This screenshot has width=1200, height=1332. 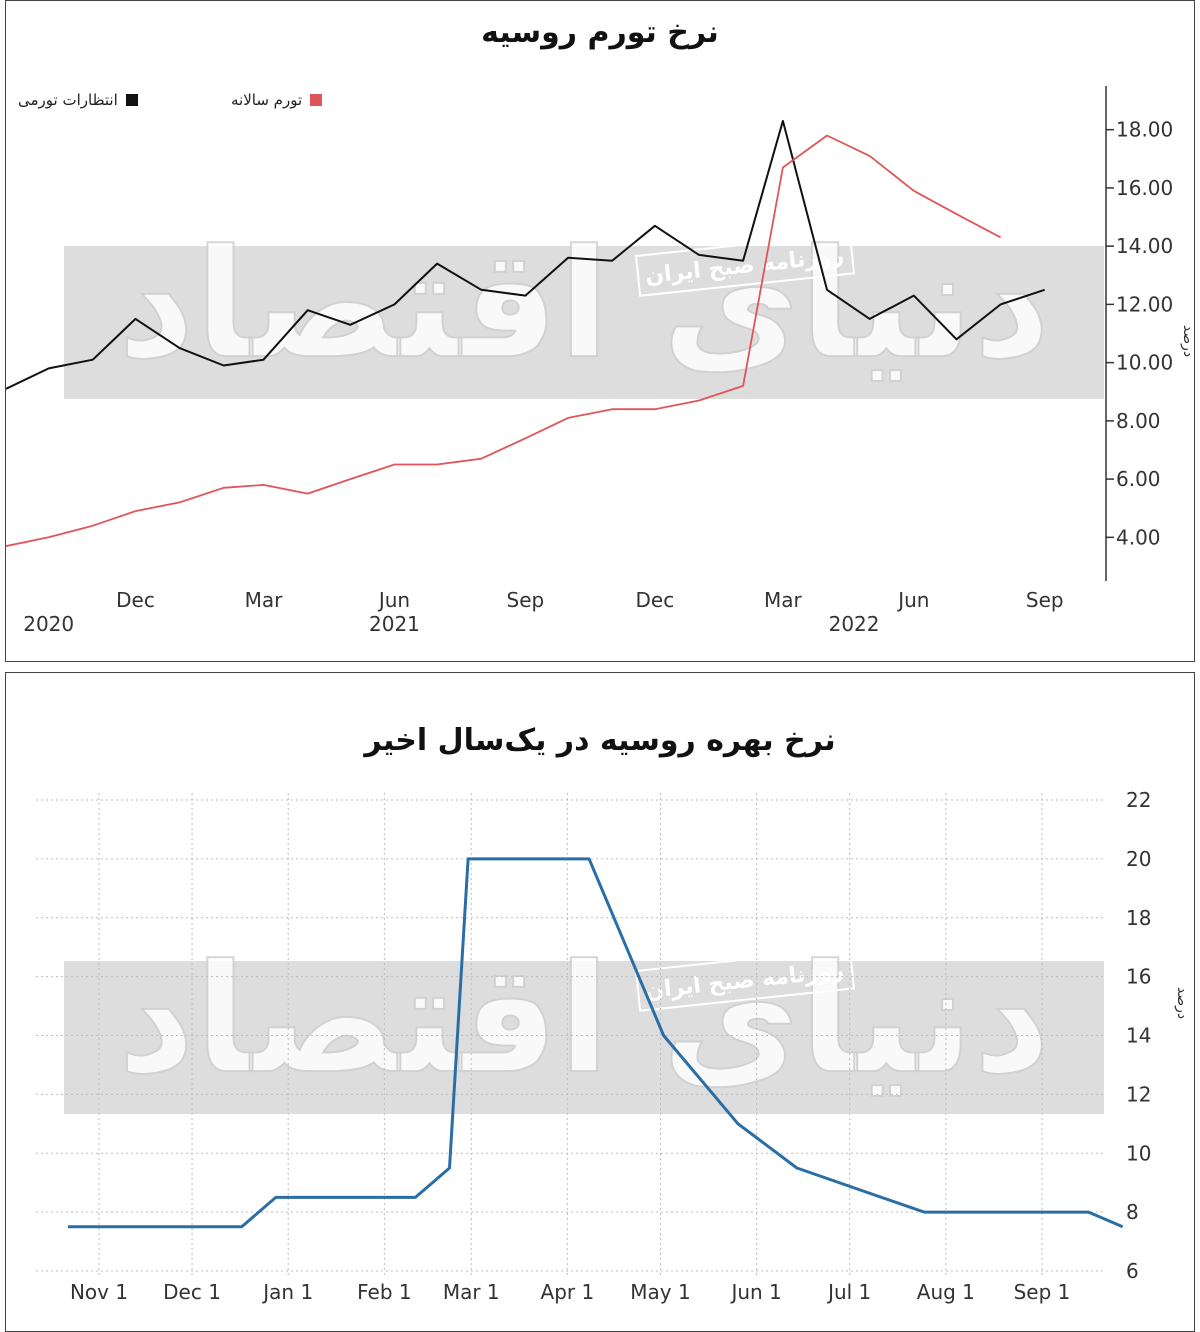 What do you see at coordinates (48, 624) in the screenshot?
I see `x-year-label: 2020` at bounding box center [48, 624].